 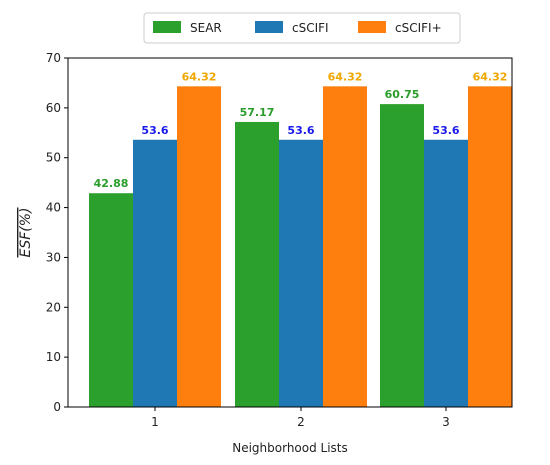 What do you see at coordinates (53, 108) in the screenshot?
I see `y-tick-label: 60` at bounding box center [53, 108].